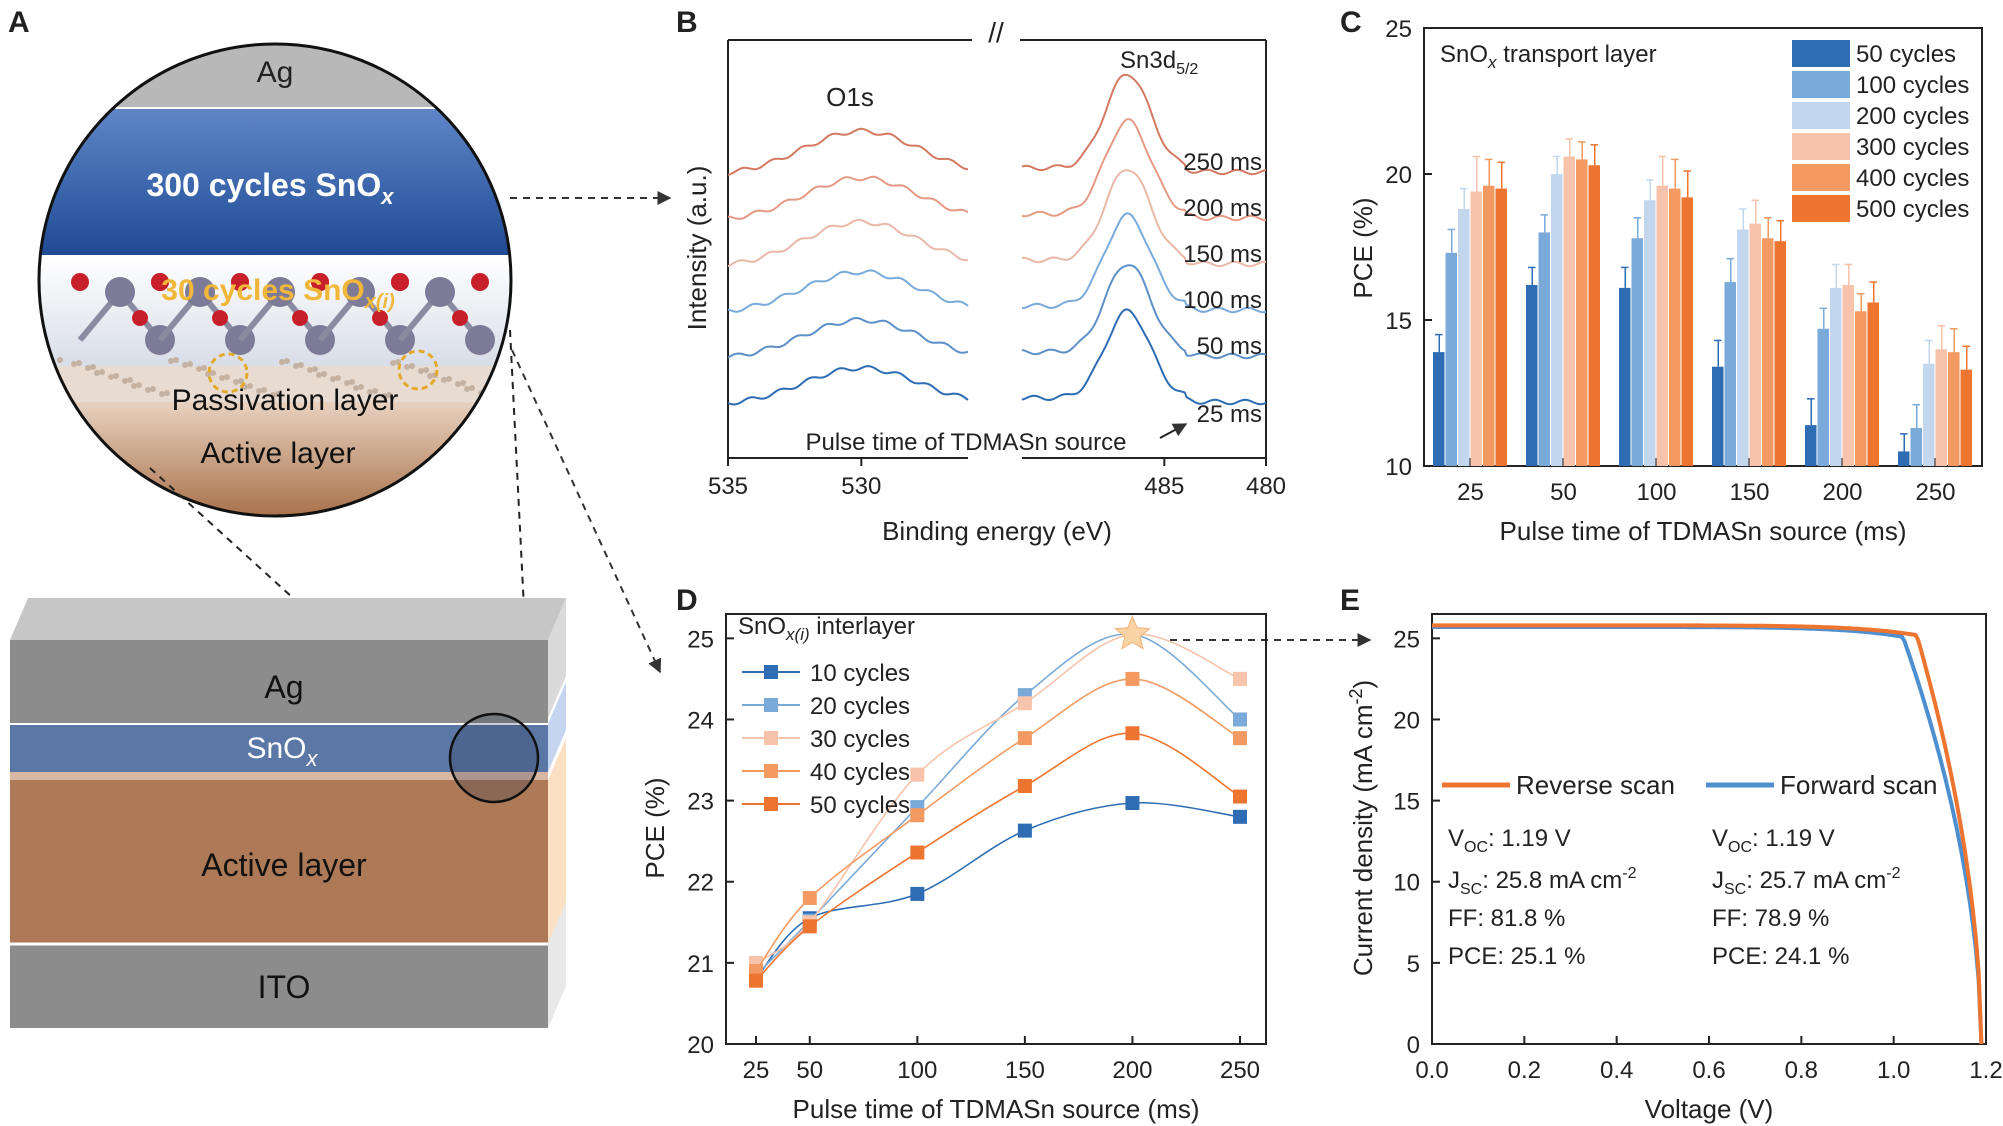  I want to click on x-tick-label: 1.2, so click(1985, 1070).